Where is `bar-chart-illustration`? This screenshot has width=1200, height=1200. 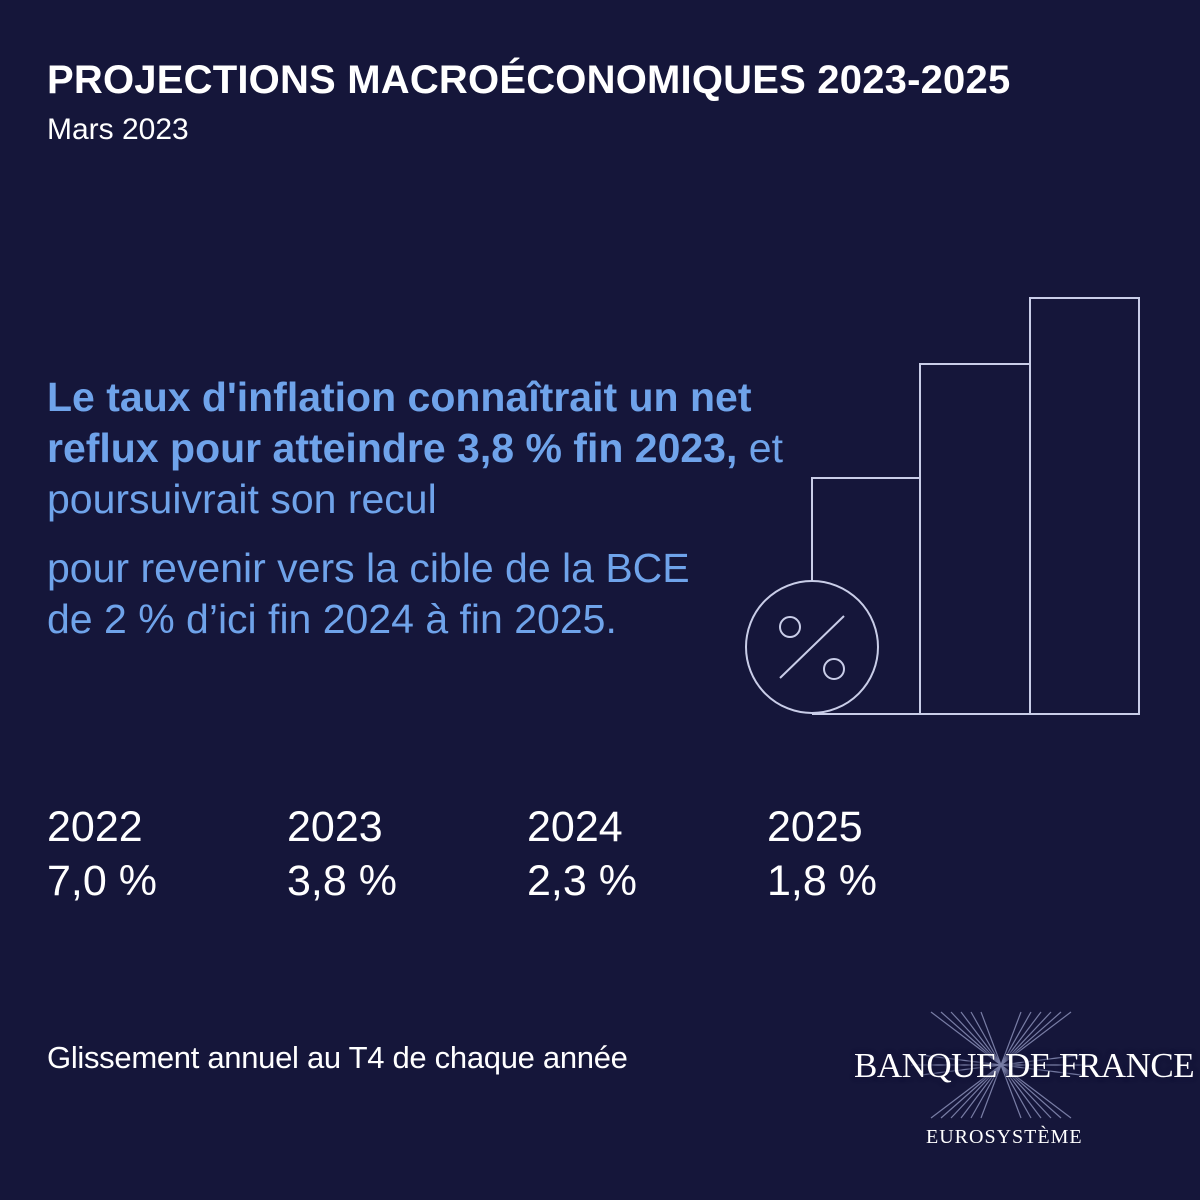
bar-chart-illustration is located at coordinates (945, 505).